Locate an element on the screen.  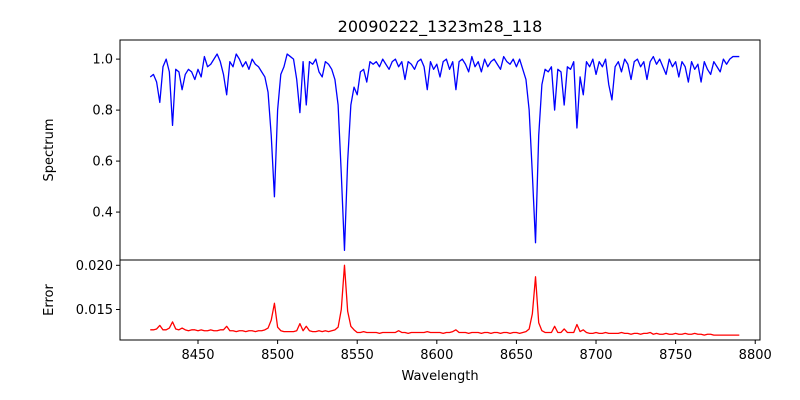
spectrum-y-tick-label: 0.4 is located at coordinates (102, 213).